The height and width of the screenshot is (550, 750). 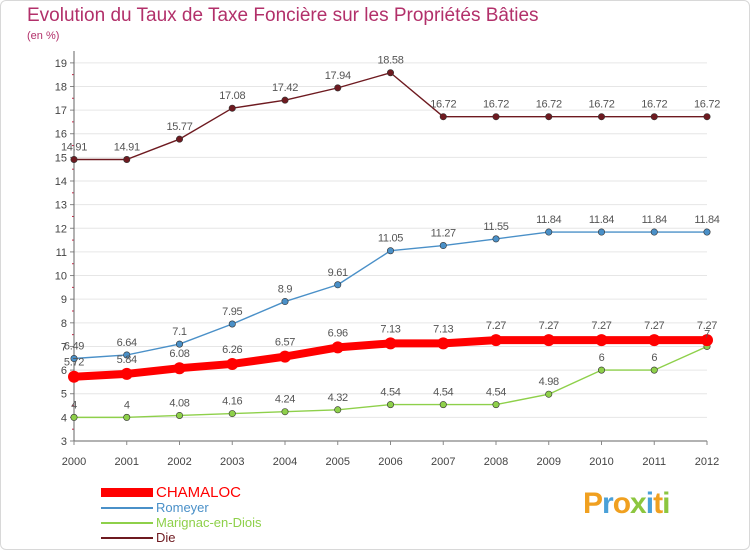 I want to click on y-tick-label: 9, so click(x=64, y=300).